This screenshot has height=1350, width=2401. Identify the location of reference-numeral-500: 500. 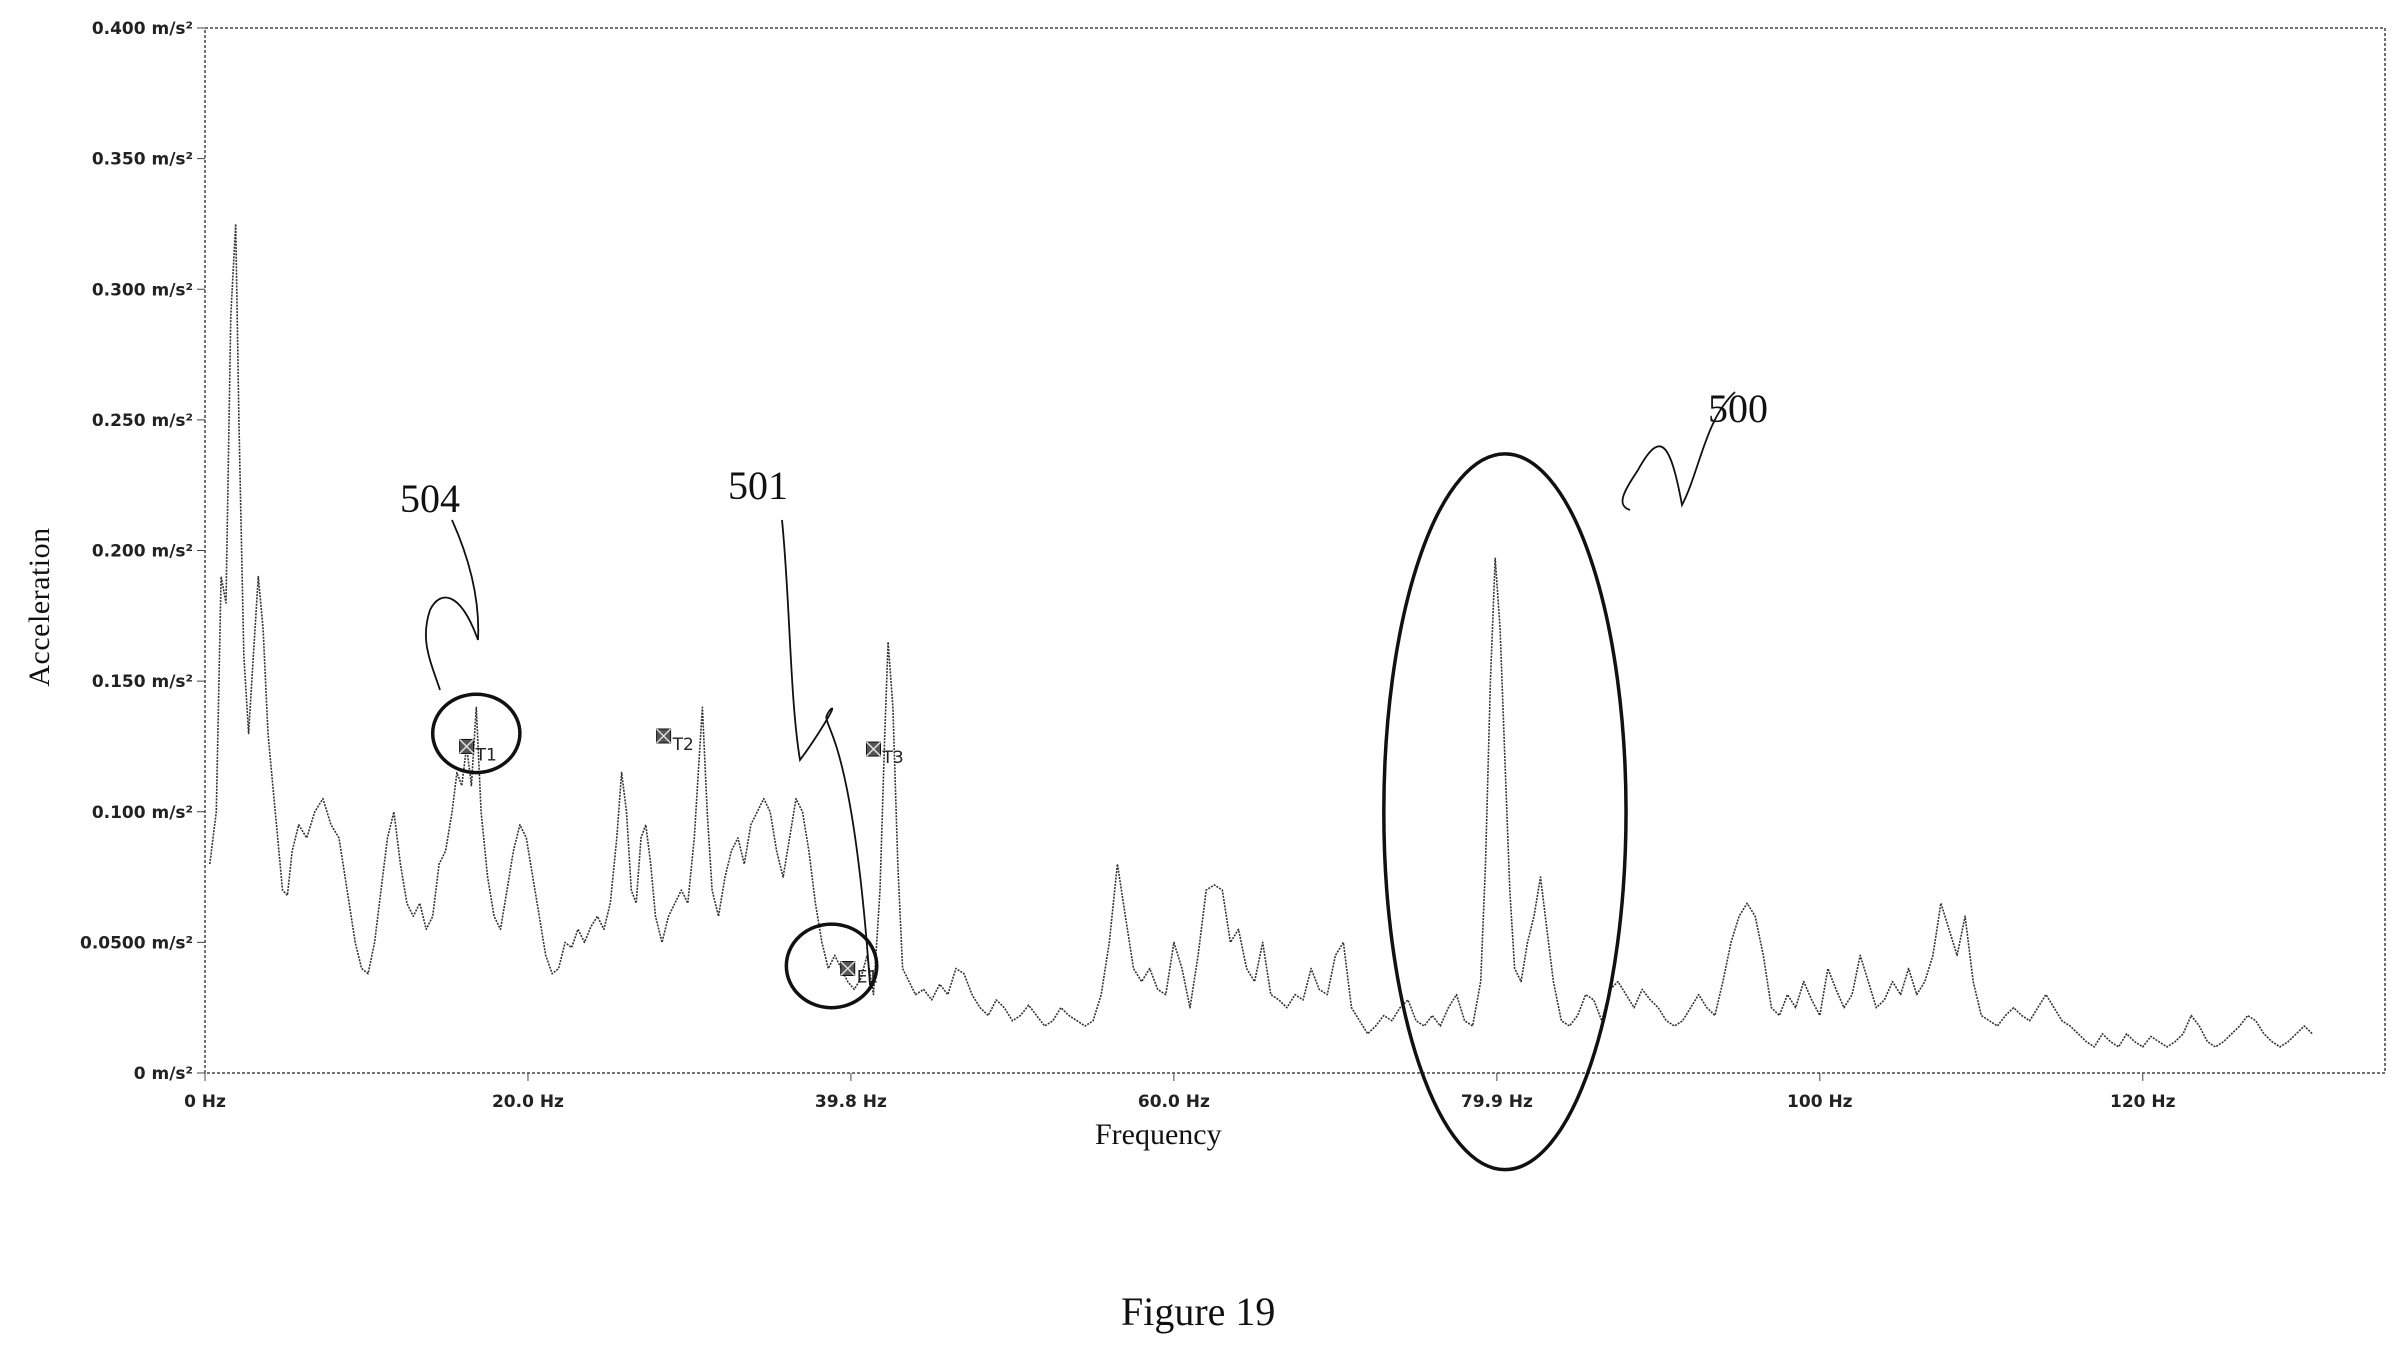
(1738, 408).